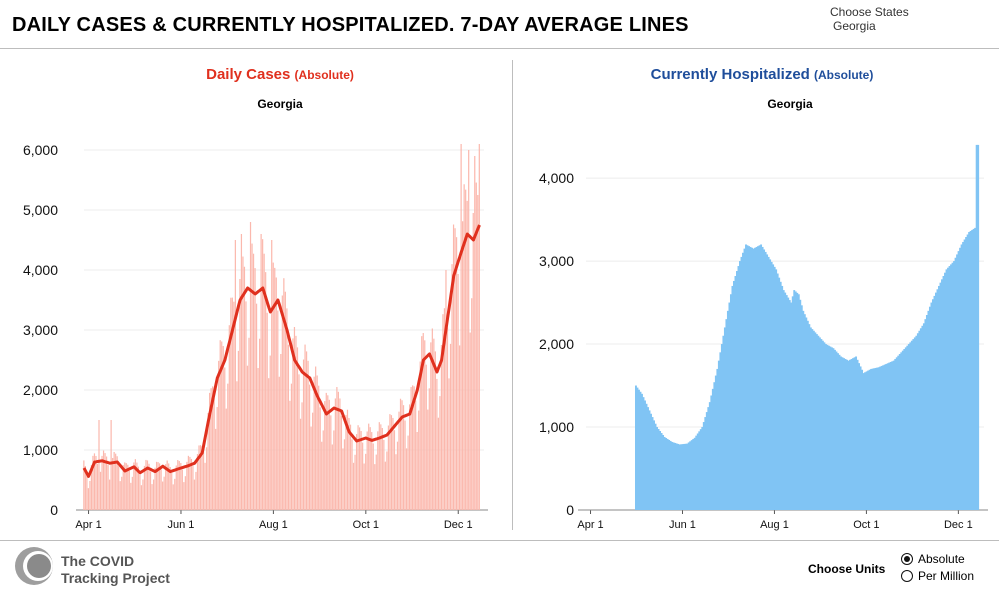  What do you see at coordinates (556, 344) in the screenshot?
I see `hosp-y-tick-label: 2,000` at bounding box center [556, 344].